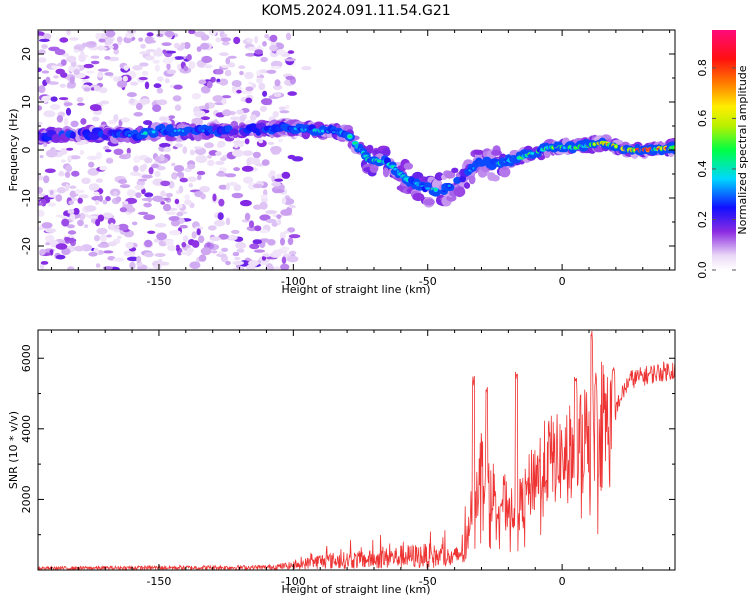 The width and height of the screenshot is (750, 600). Describe the element at coordinates (702, 119) in the screenshot. I see `colorbar-tick-label: 0.6` at that location.